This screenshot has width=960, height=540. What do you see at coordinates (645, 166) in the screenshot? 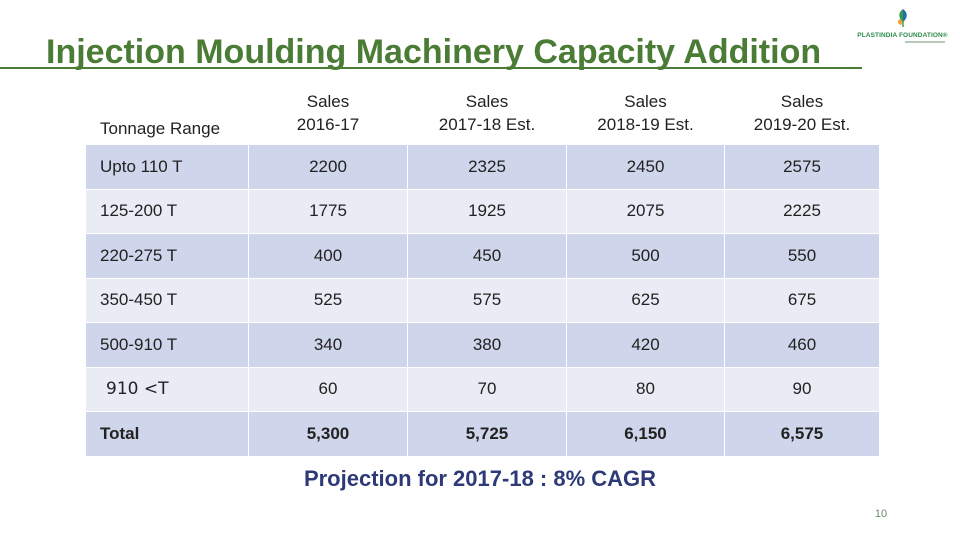
I see `sales-cell: 2450` at bounding box center [645, 166].